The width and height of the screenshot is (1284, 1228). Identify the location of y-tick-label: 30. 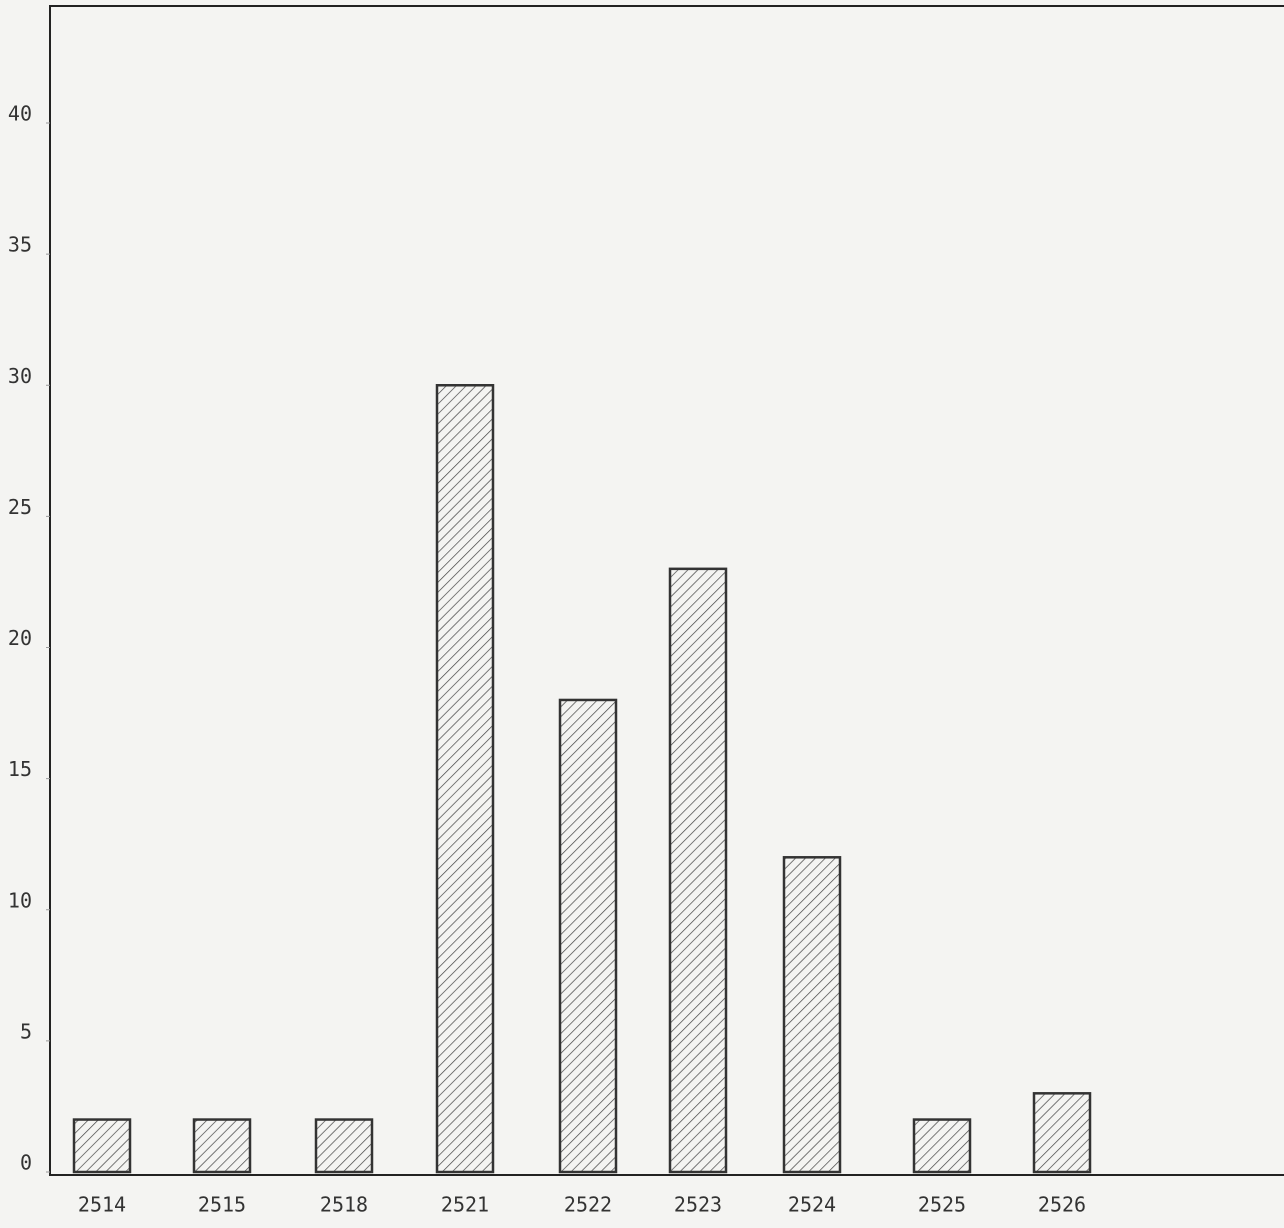
(20, 376).